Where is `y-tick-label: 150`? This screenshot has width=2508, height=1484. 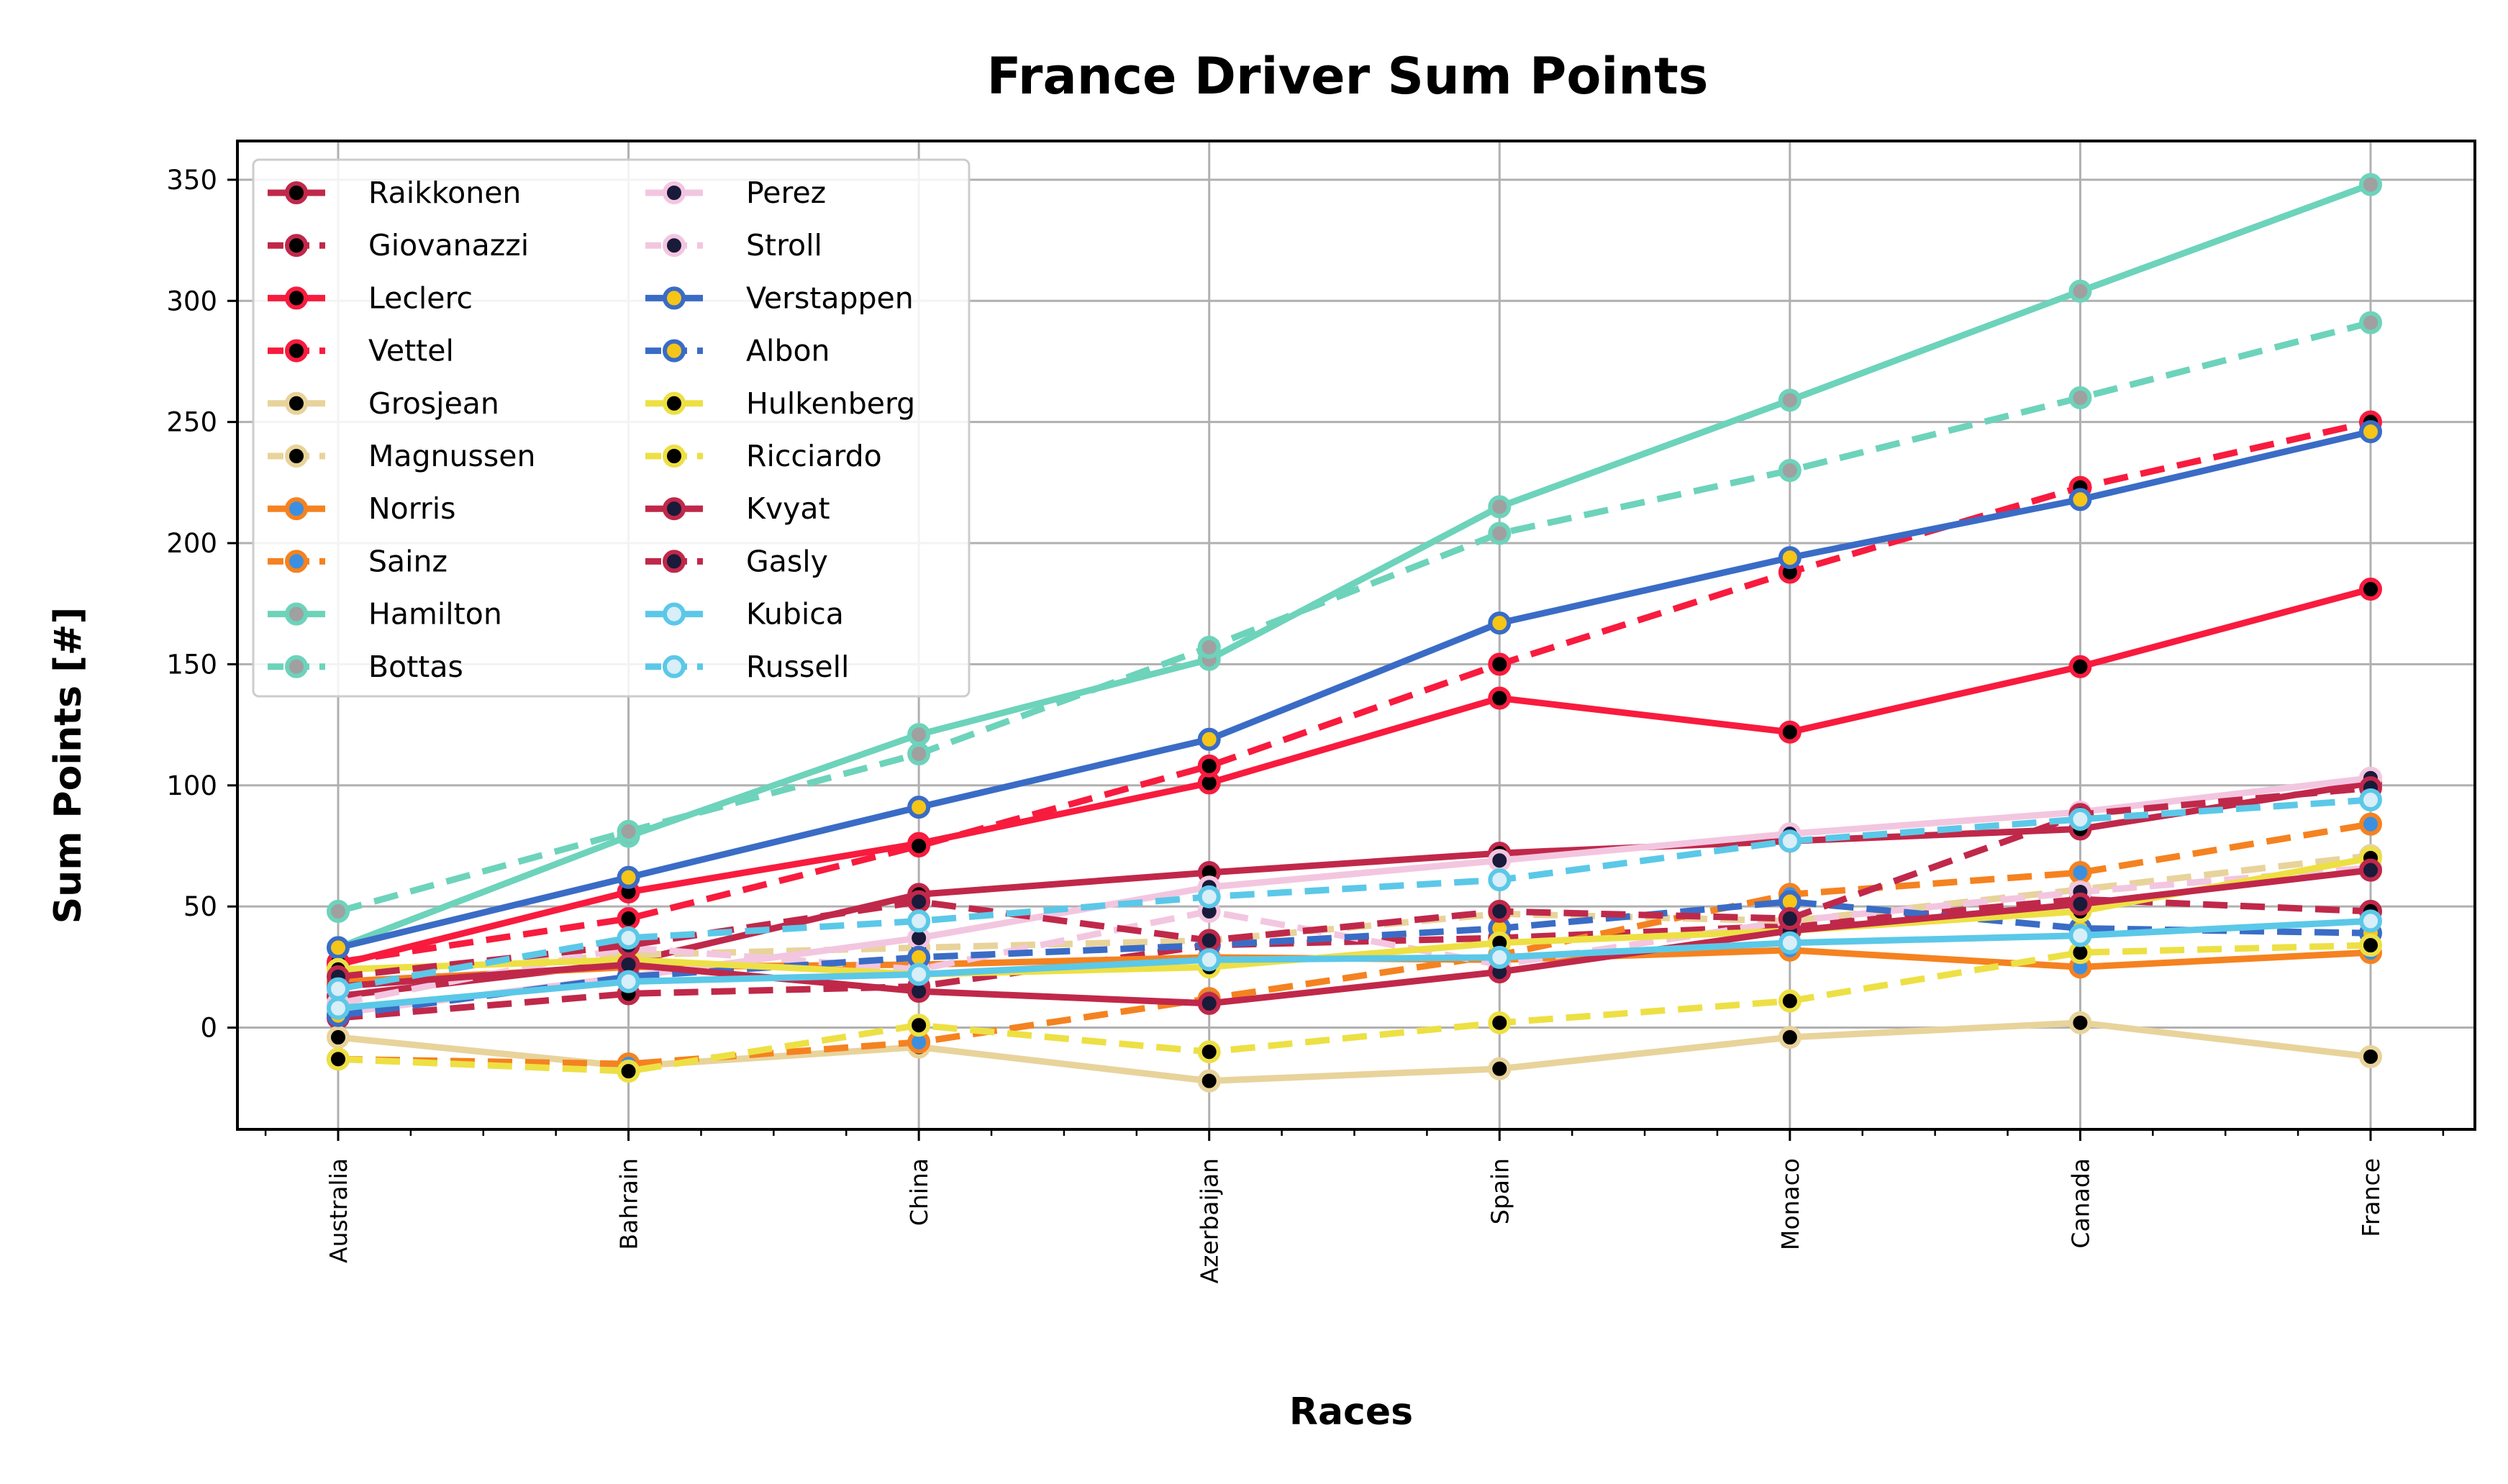
y-tick-label: 150 is located at coordinates (191, 664).